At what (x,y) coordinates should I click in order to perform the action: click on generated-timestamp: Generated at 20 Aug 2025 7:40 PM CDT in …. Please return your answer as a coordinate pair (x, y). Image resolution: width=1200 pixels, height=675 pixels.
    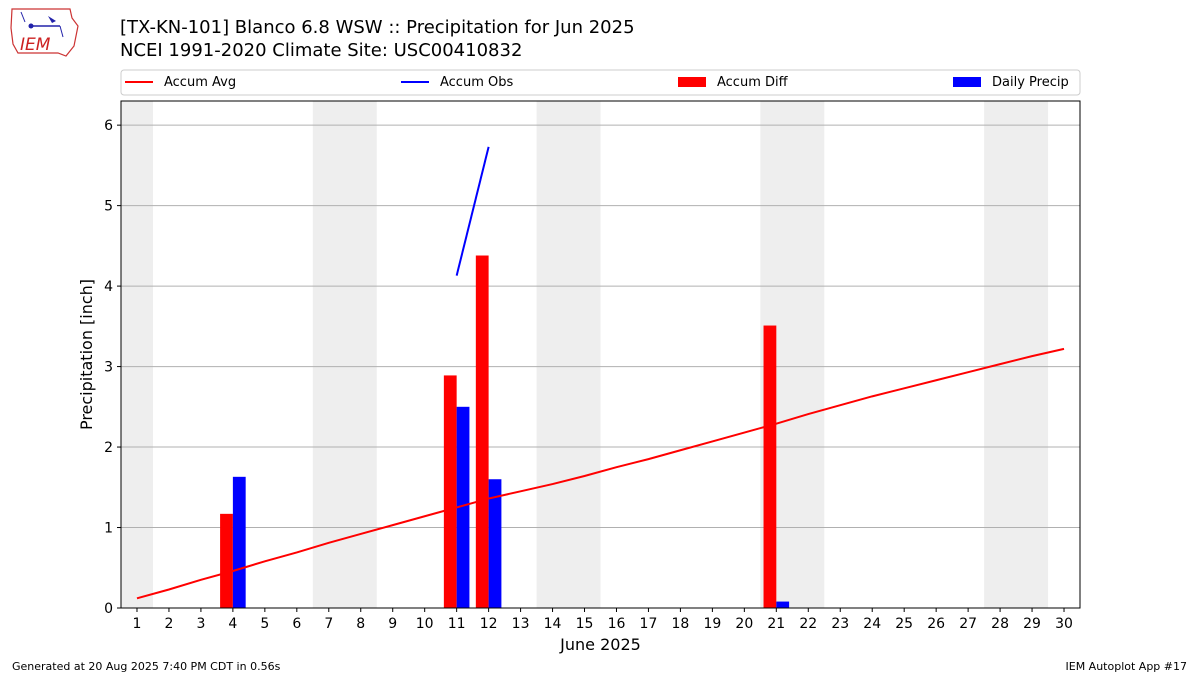
    Looking at the image, I should click on (146, 666).